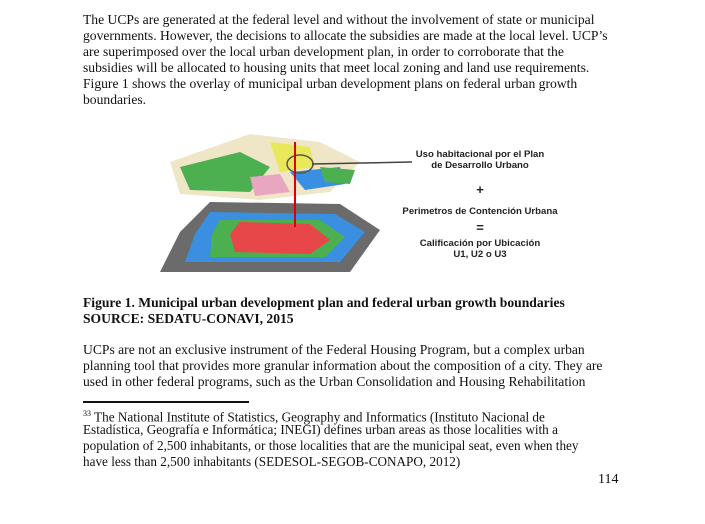  I want to click on label-classification: Calificación por Ubicación U1, U2 o U3, so click(480, 249).